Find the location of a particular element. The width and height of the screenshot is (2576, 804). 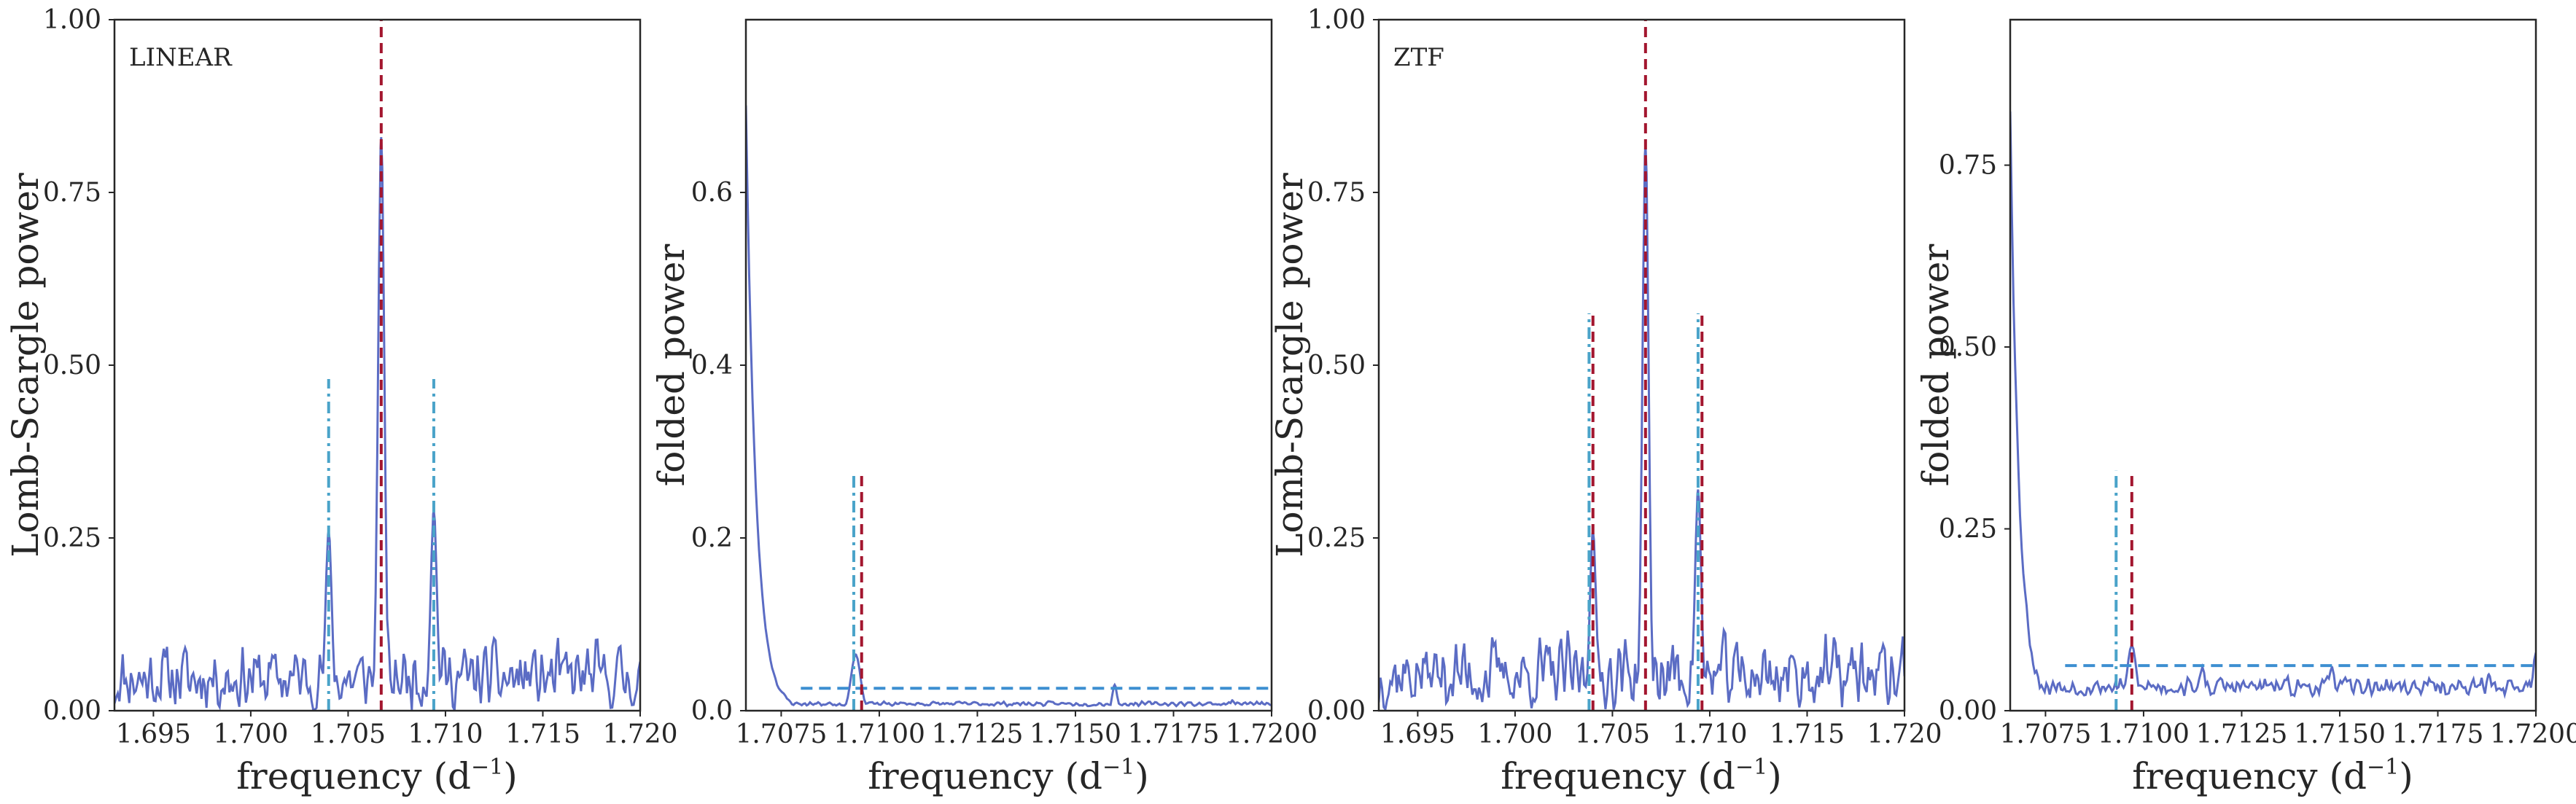

x-tick-label: 1.7150 is located at coordinates (2340, 734).